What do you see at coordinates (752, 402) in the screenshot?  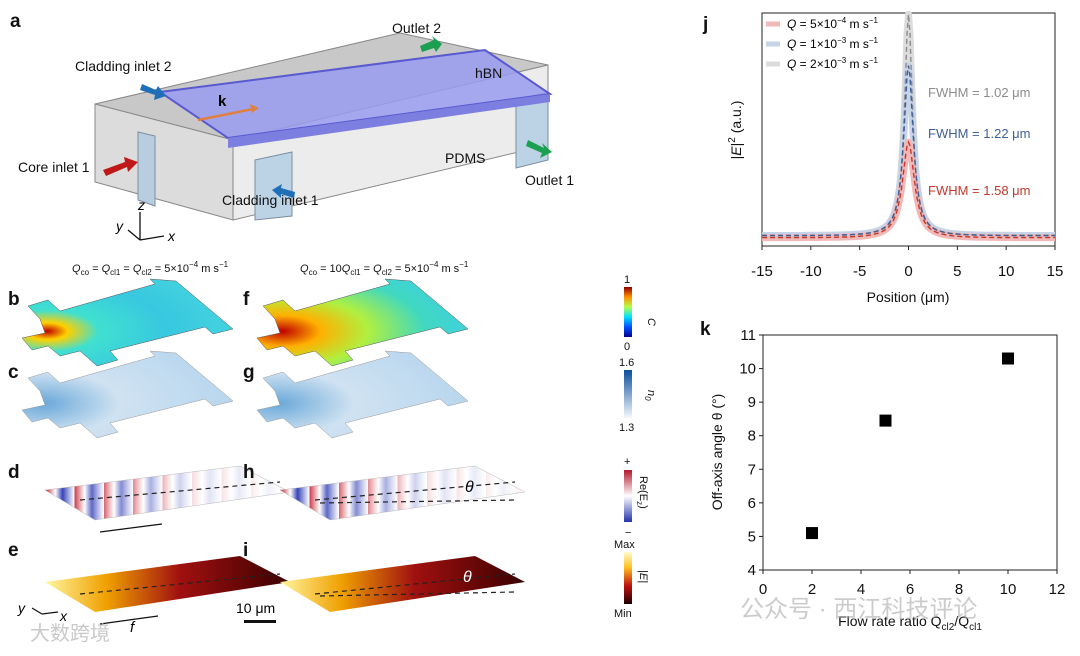 I see `y-tick-label-k: 9` at bounding box center [752, 402].